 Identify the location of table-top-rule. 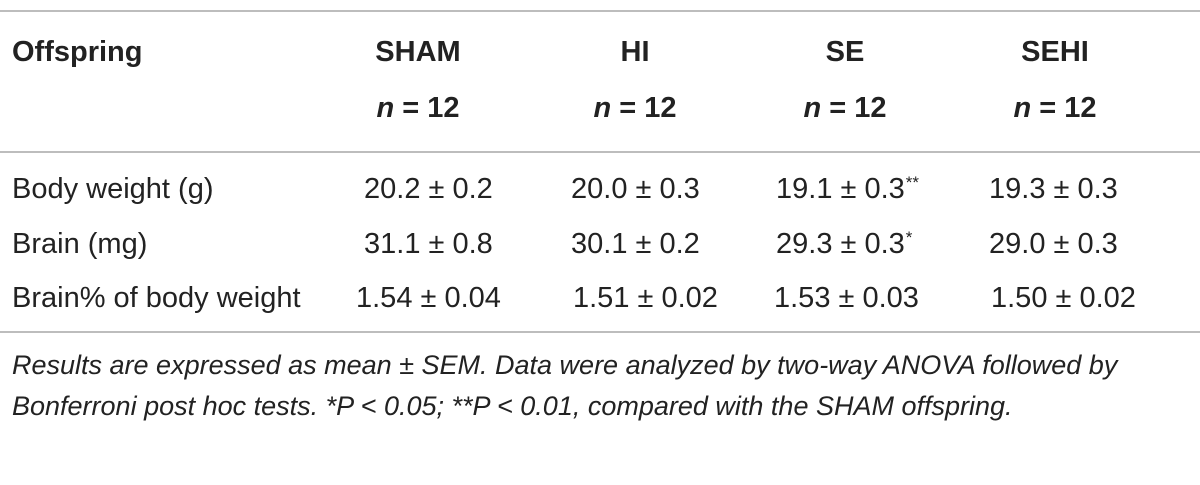
(600, 11).